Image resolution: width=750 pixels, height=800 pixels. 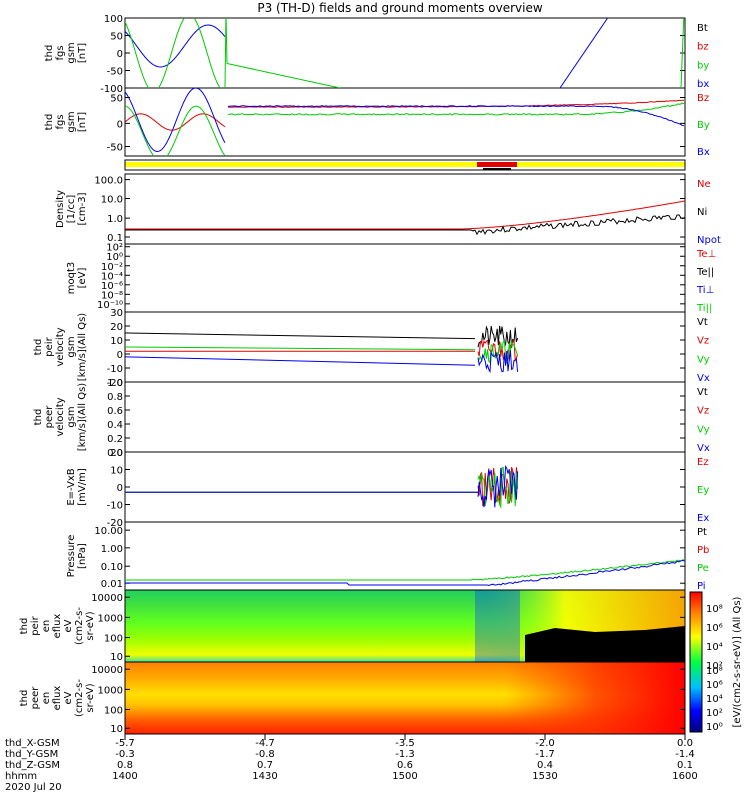 I want to click on legend-entry: Te||, so click(x=705, y=272).